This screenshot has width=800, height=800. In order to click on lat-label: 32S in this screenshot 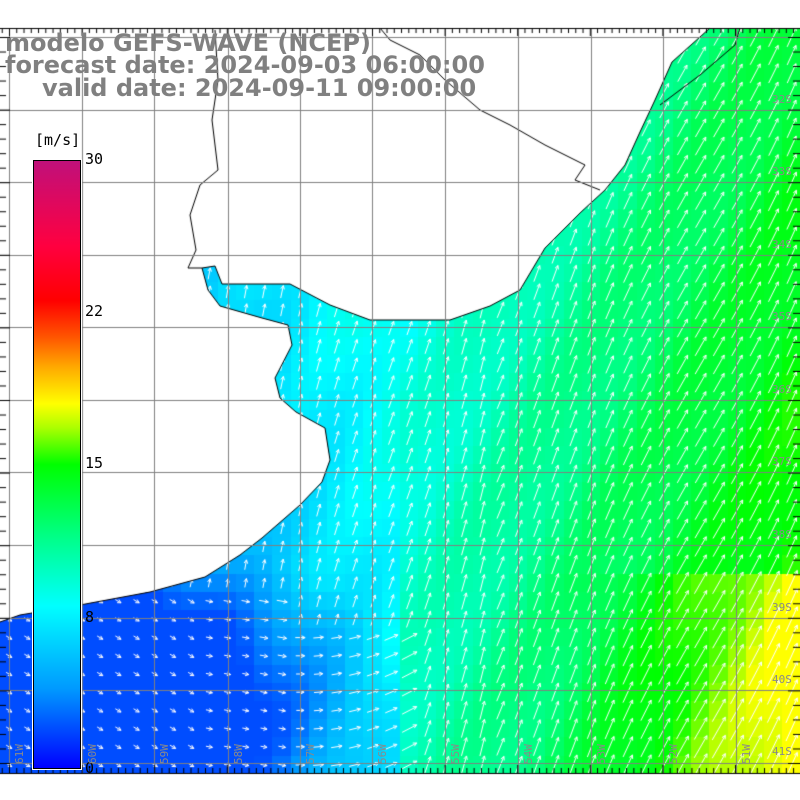, I will do `click(782, 99)`.